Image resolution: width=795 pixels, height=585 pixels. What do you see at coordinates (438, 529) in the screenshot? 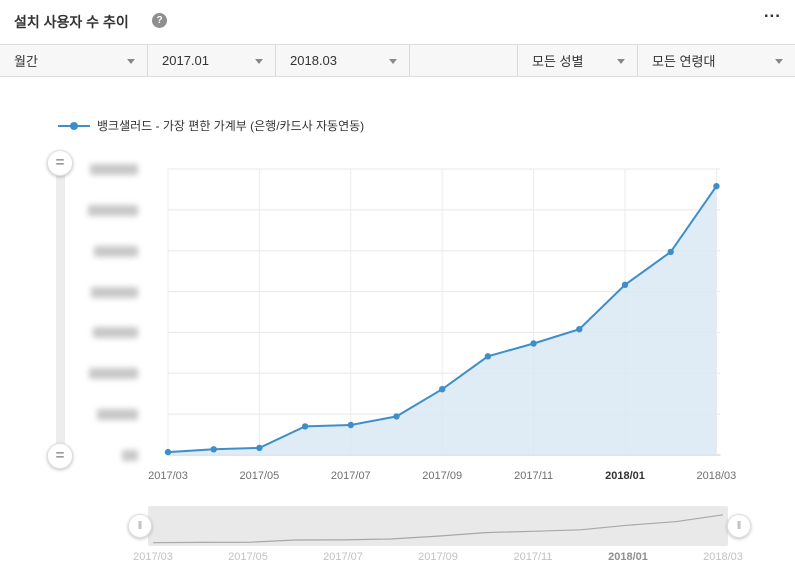
I see `navigator-sparkline` at bounding box center [438, 529].